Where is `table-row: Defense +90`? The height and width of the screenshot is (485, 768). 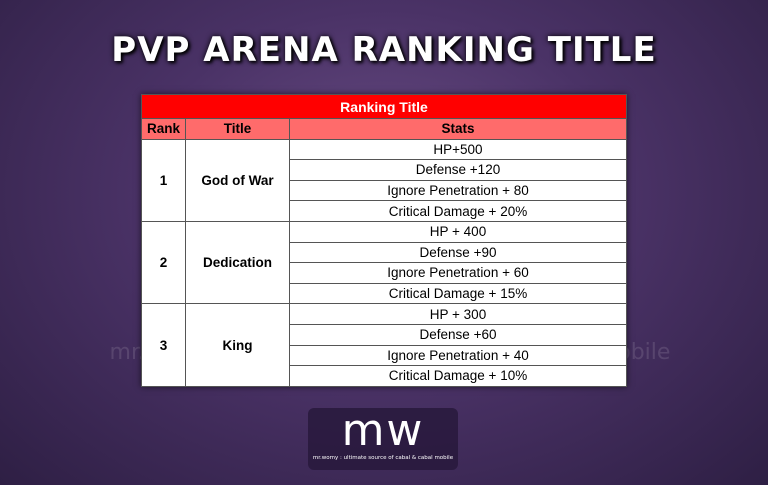
table-row: Defense +90 is located at coordinates (384, 252).